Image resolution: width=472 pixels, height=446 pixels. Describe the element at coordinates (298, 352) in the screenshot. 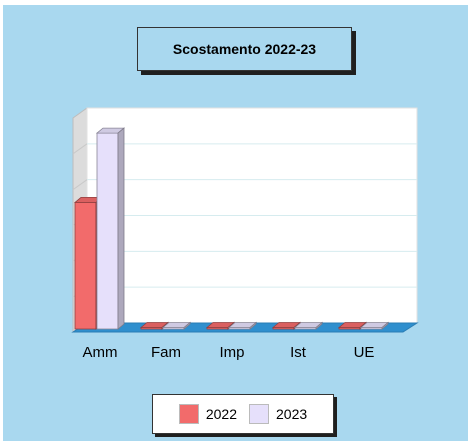

I see `x-tick-label: Ist` at that location.